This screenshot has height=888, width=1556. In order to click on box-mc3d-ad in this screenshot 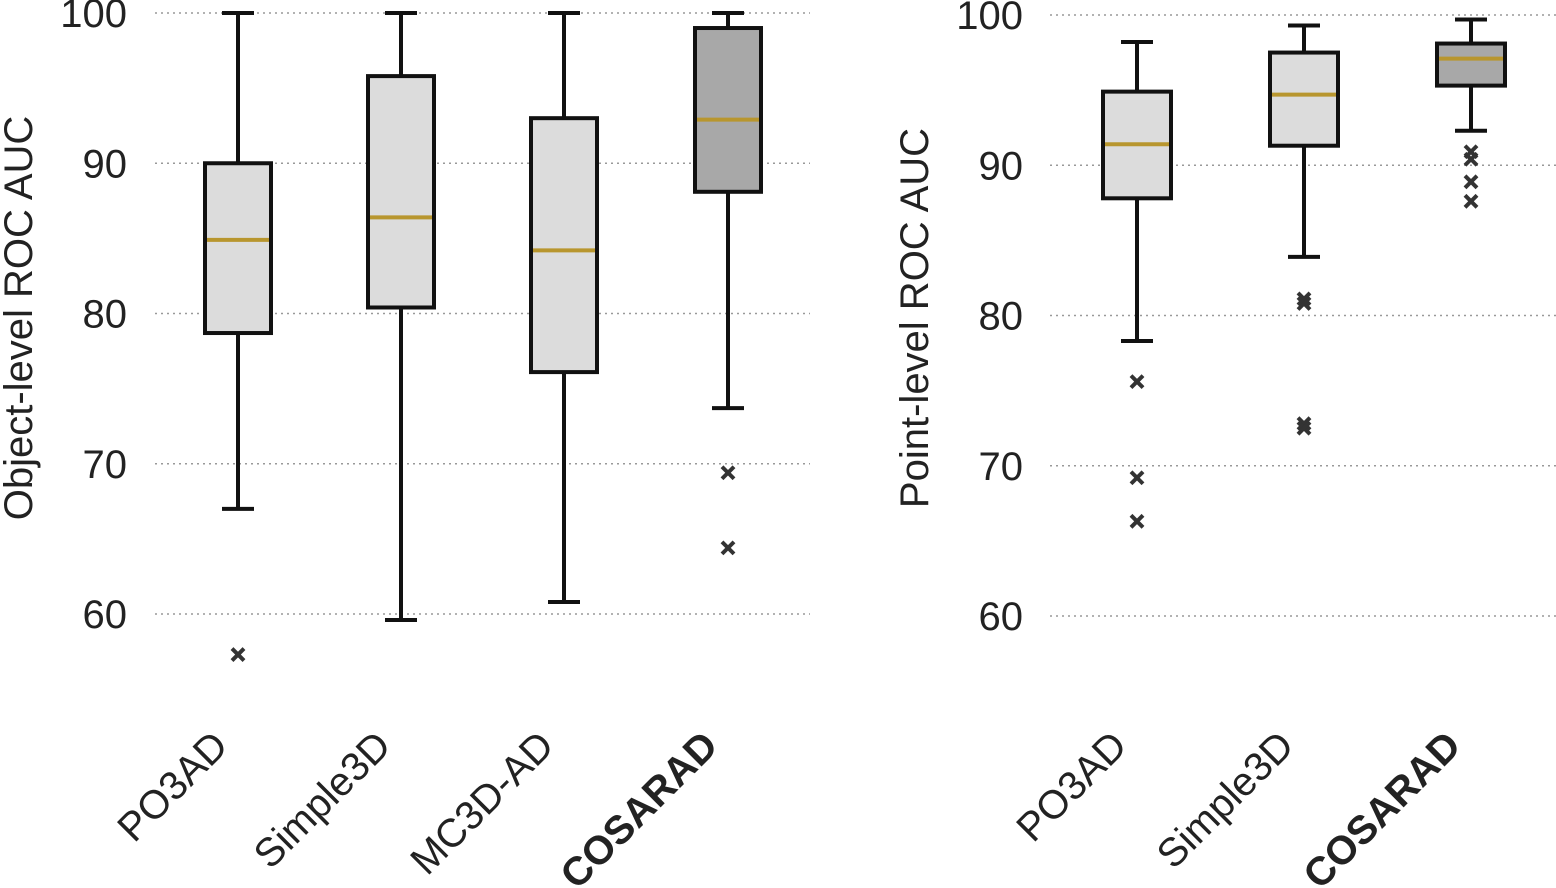, I will do `click(564, 245)`.